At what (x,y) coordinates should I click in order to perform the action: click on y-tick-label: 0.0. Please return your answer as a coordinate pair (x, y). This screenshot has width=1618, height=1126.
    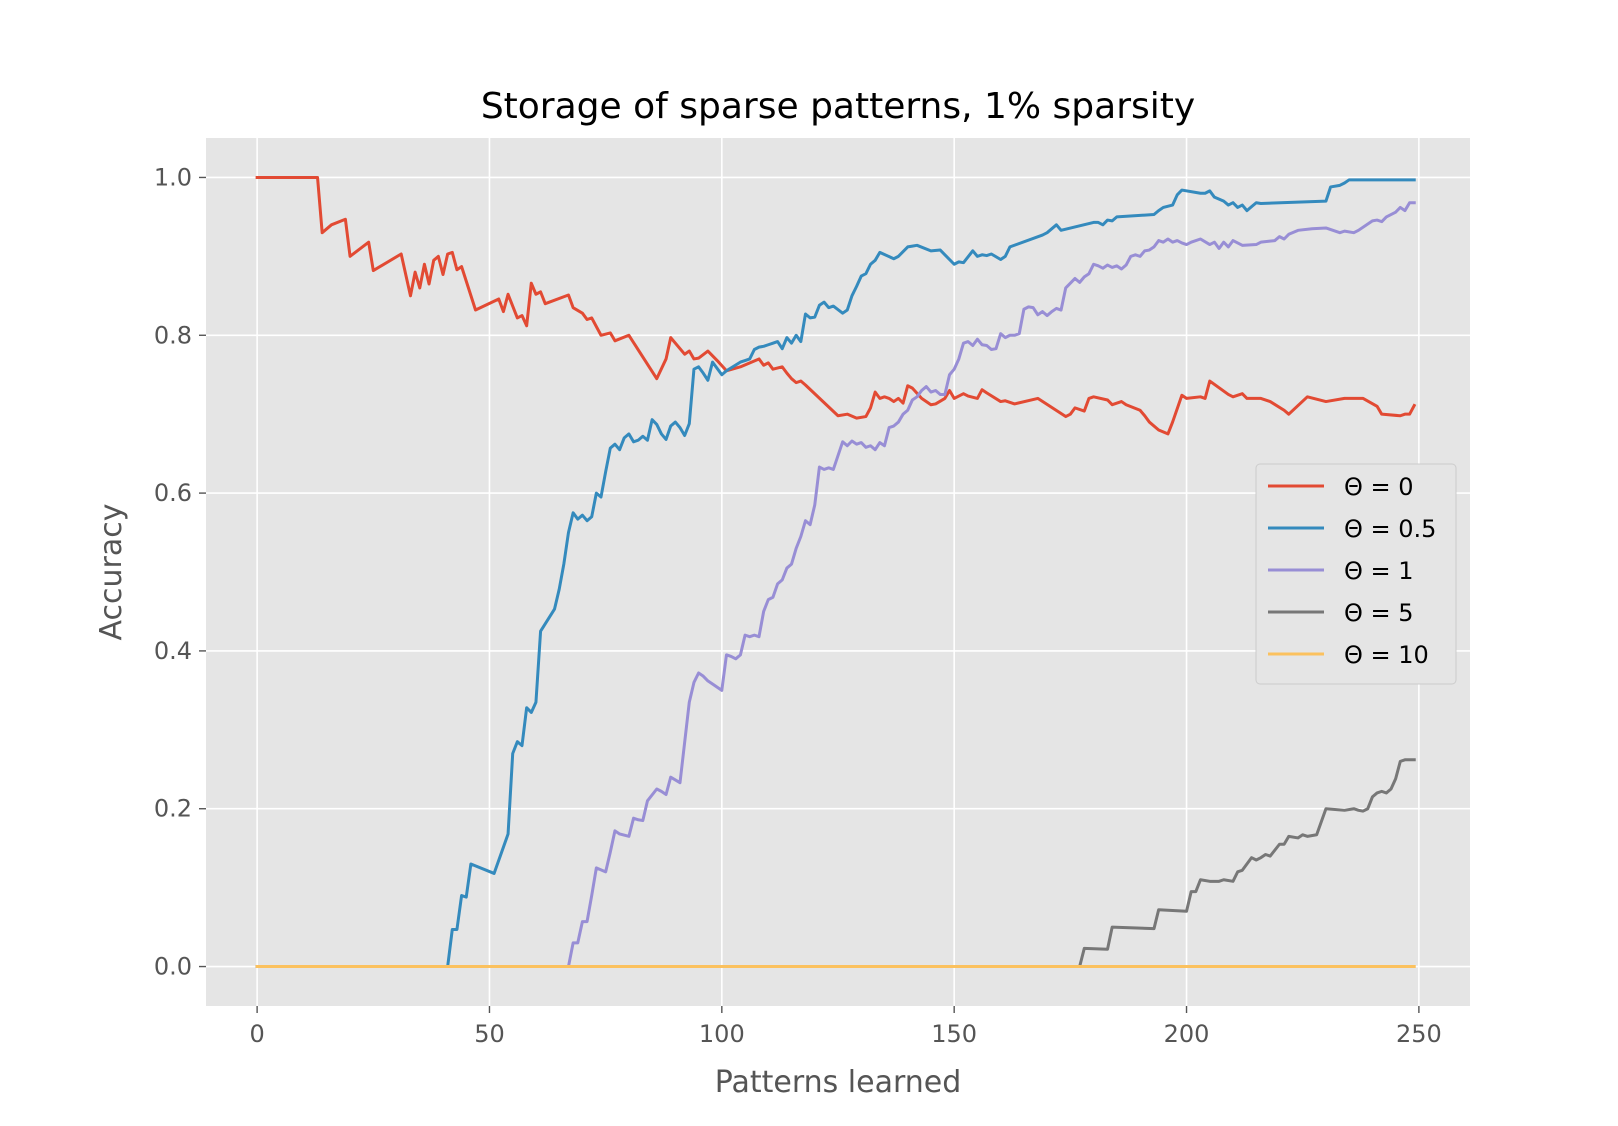
    Looking at the image, I should click on (173, 967).